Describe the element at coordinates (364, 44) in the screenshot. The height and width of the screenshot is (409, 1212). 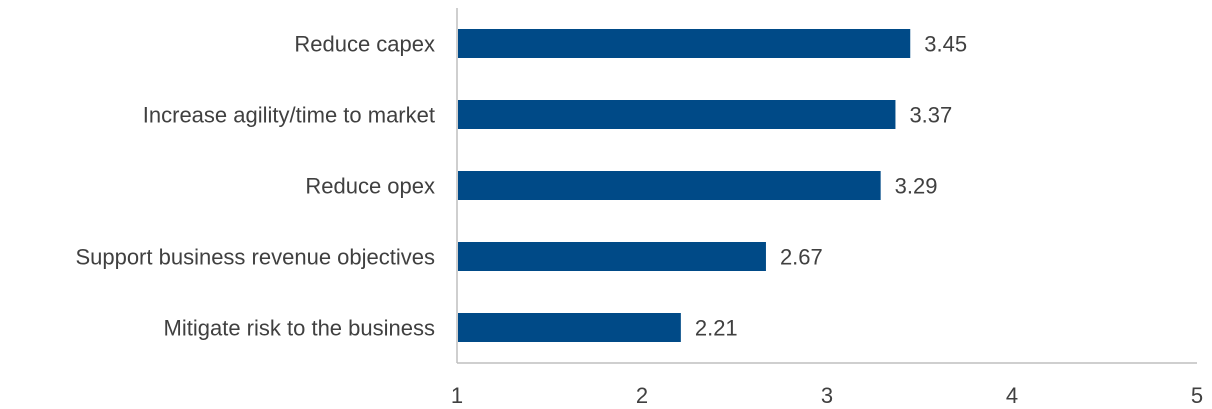
I see `category-label-0: Reduce capex` at that location.